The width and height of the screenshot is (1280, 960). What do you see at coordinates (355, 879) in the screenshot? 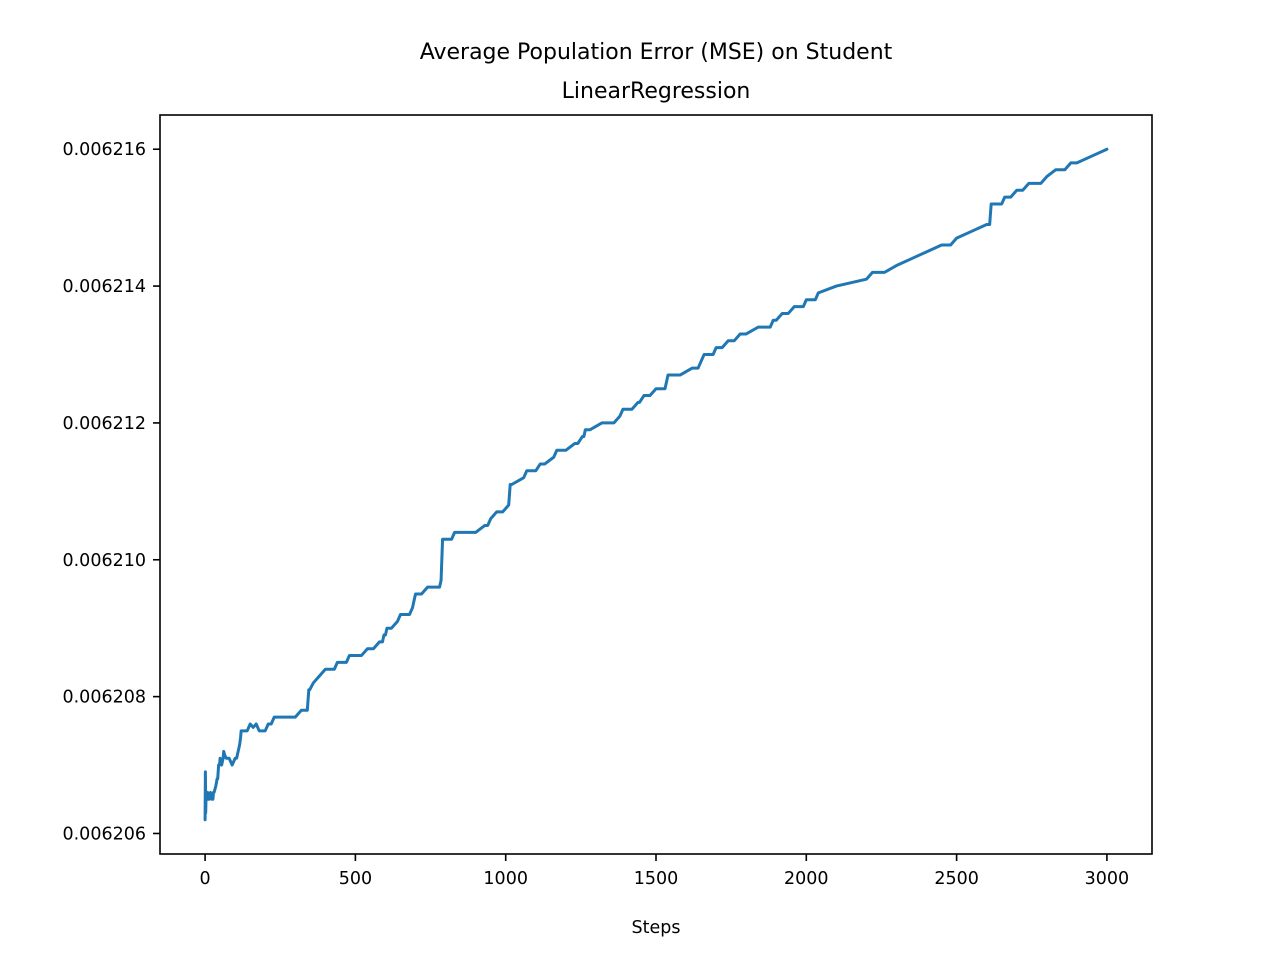
I see `x-tick-label: 500` at bounding box center [355, 879].